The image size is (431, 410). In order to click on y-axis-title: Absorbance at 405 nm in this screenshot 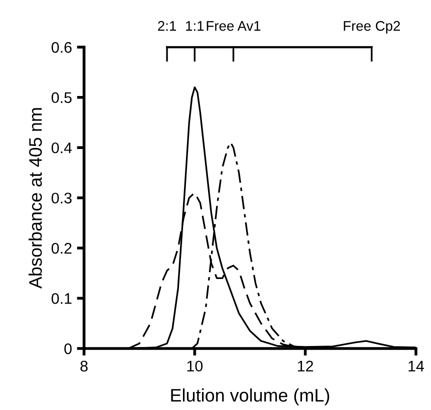, I will do `click(35, 198)`.